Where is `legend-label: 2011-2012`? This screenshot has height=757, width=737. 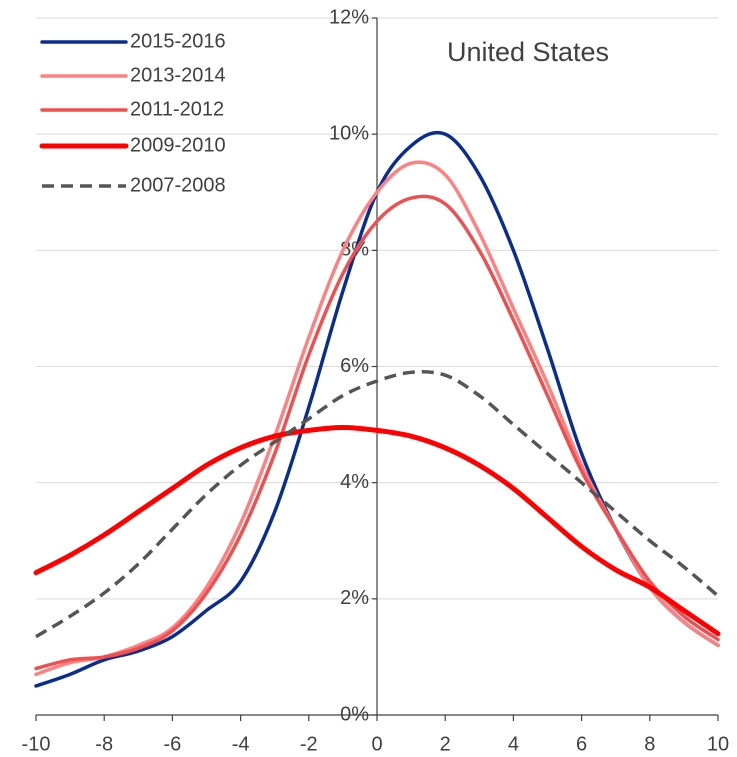 legend-label: 2011-2012 is located at coordinates (177, 109).